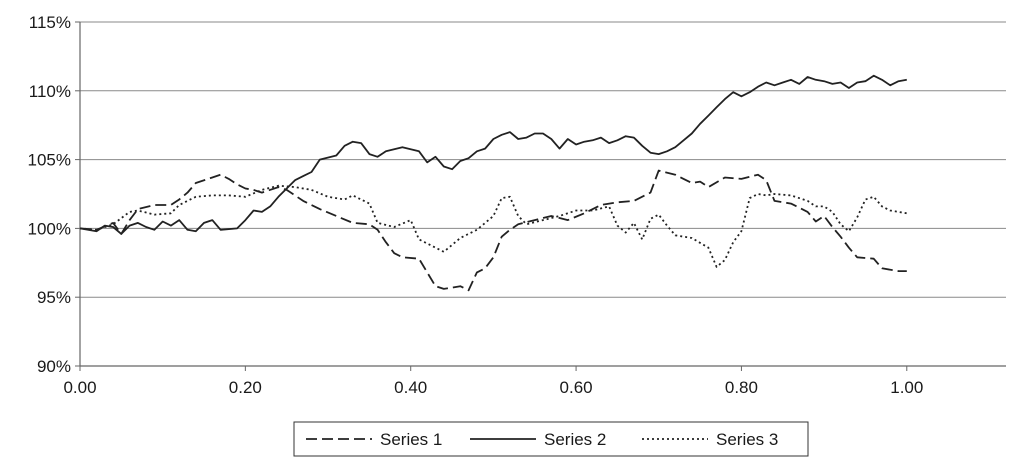  What do you see at coordinates (245, 387) in the screenshot?
I see `x-tick-label: 0.20` at bounding box center [245, 387].